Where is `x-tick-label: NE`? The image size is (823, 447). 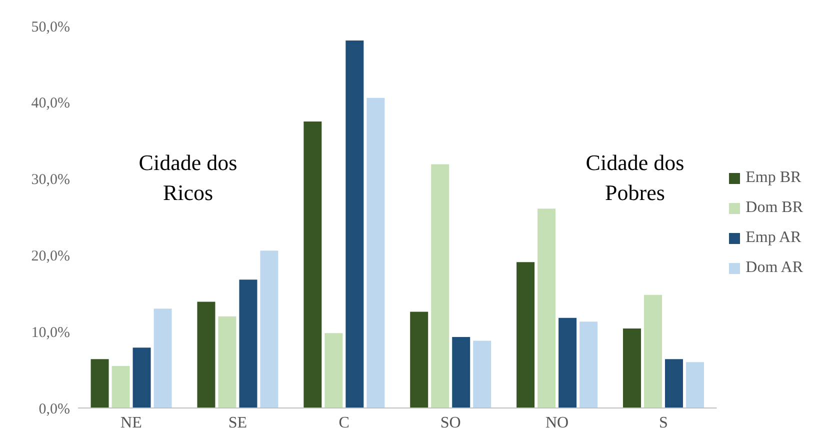 x-tick-label: NE is located at coordinates (131, 423).